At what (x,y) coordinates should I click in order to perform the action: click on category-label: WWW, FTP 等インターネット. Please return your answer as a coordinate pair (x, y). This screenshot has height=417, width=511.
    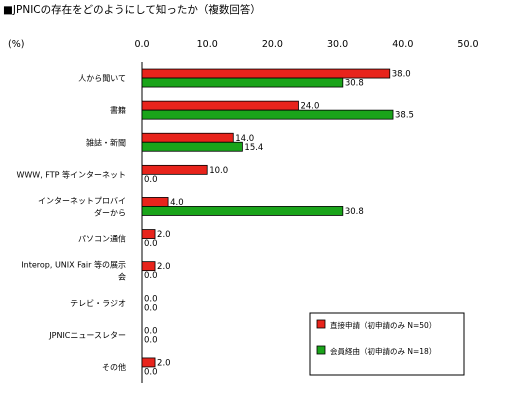
    Looking at the image, I should click on (71, 174).